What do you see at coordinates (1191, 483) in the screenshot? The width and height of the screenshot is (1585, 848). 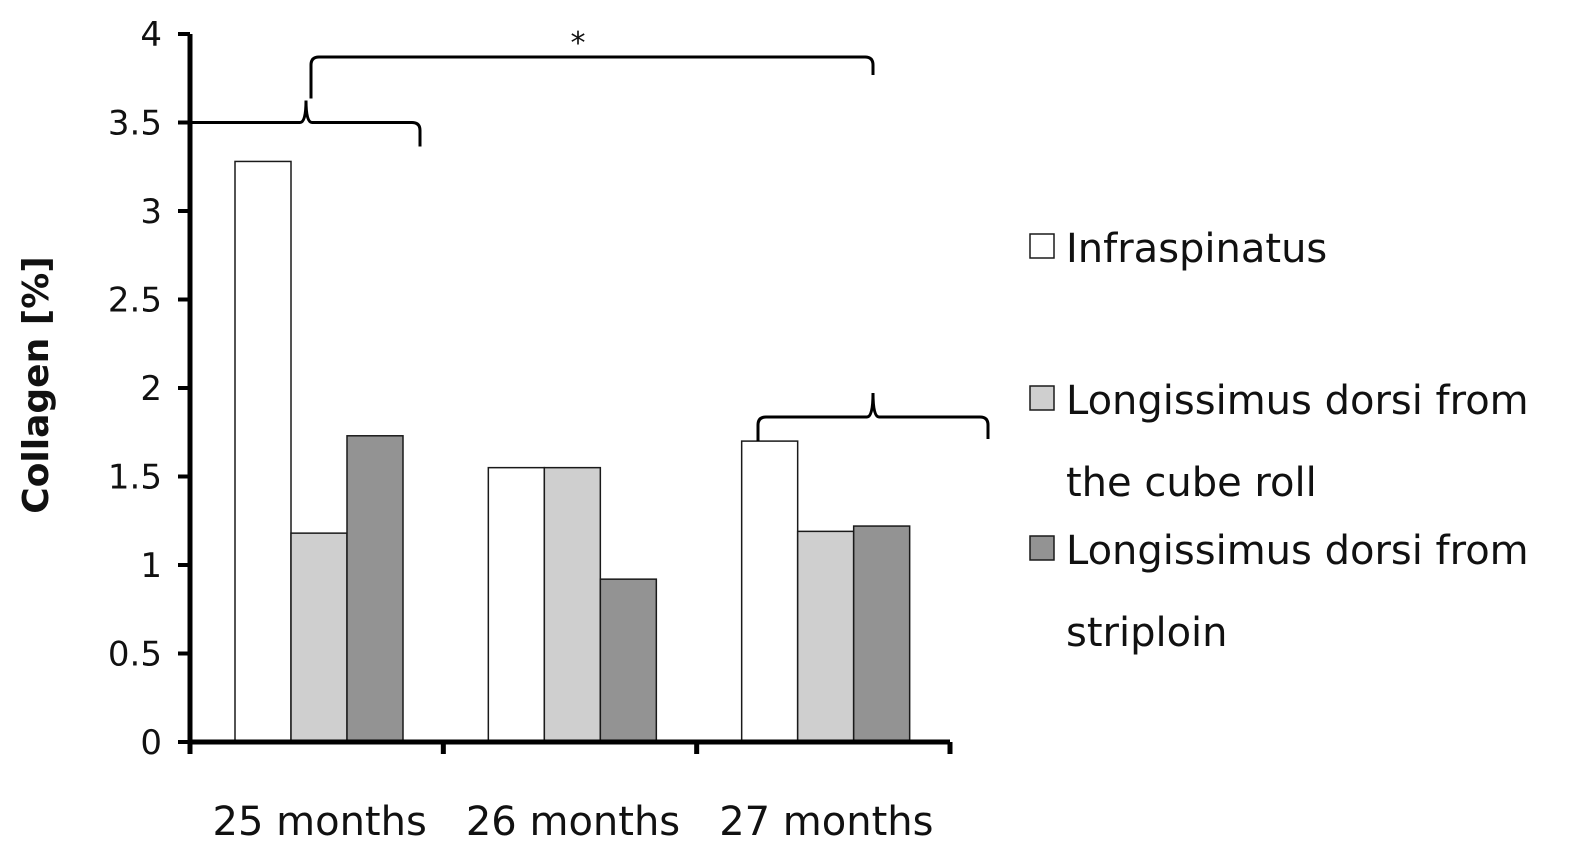 I see `legend-label-2: the cube roll` at bounding box center [1191, 483].